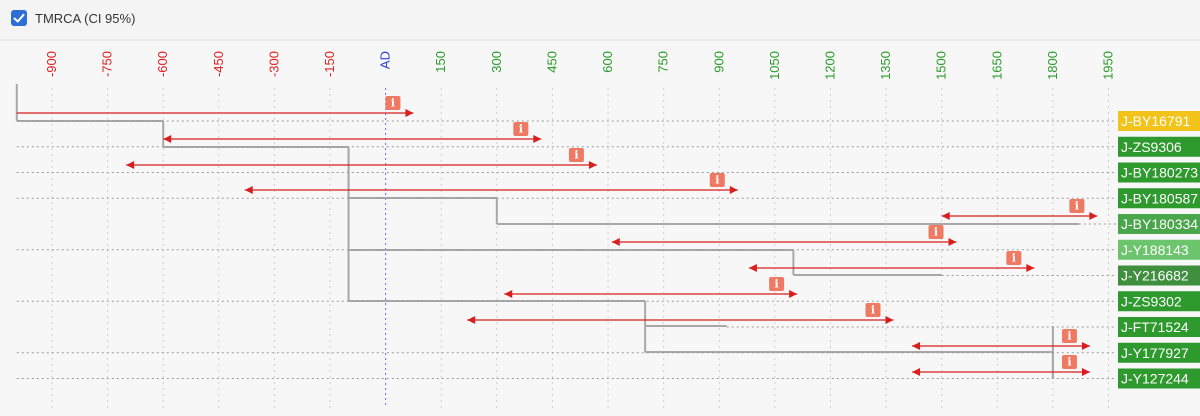  What do you see at coordinates (1155, 379) in the screenshot?
I see `leaf-label-text: J-Y127244` at bounding box center [1155, 379].